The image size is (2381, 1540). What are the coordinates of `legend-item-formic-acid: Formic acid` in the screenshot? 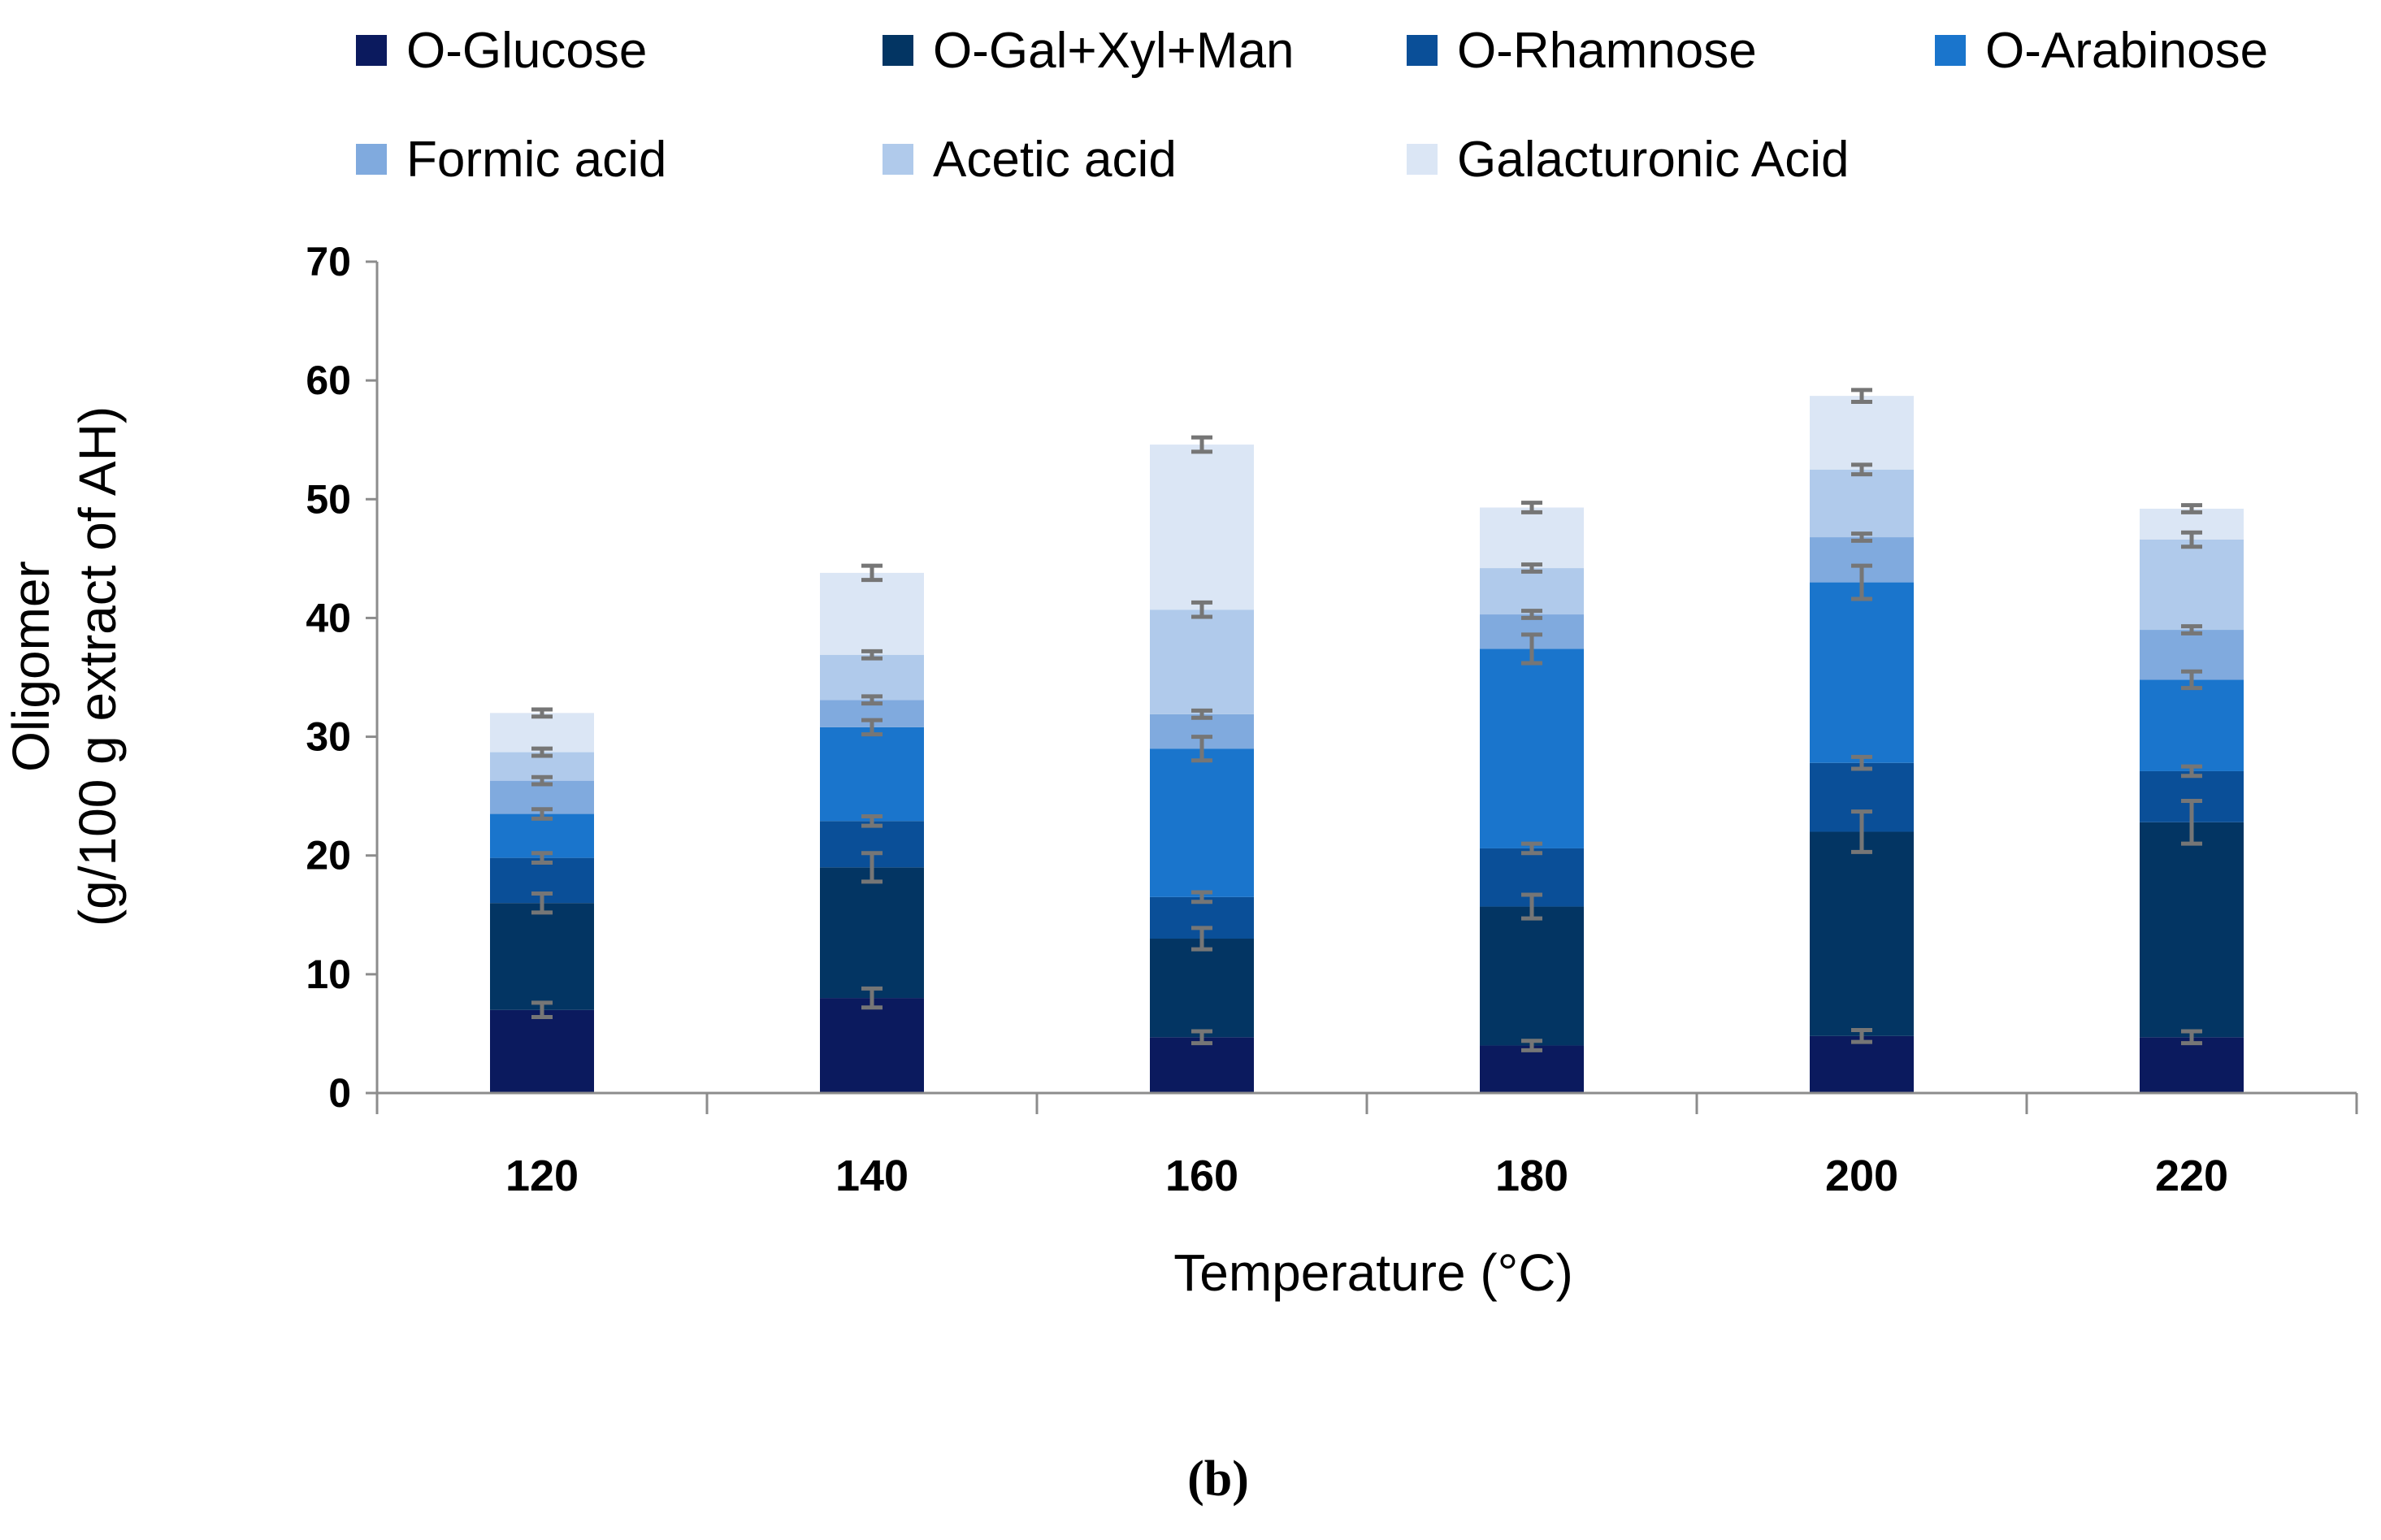 It's located at (511, 160).